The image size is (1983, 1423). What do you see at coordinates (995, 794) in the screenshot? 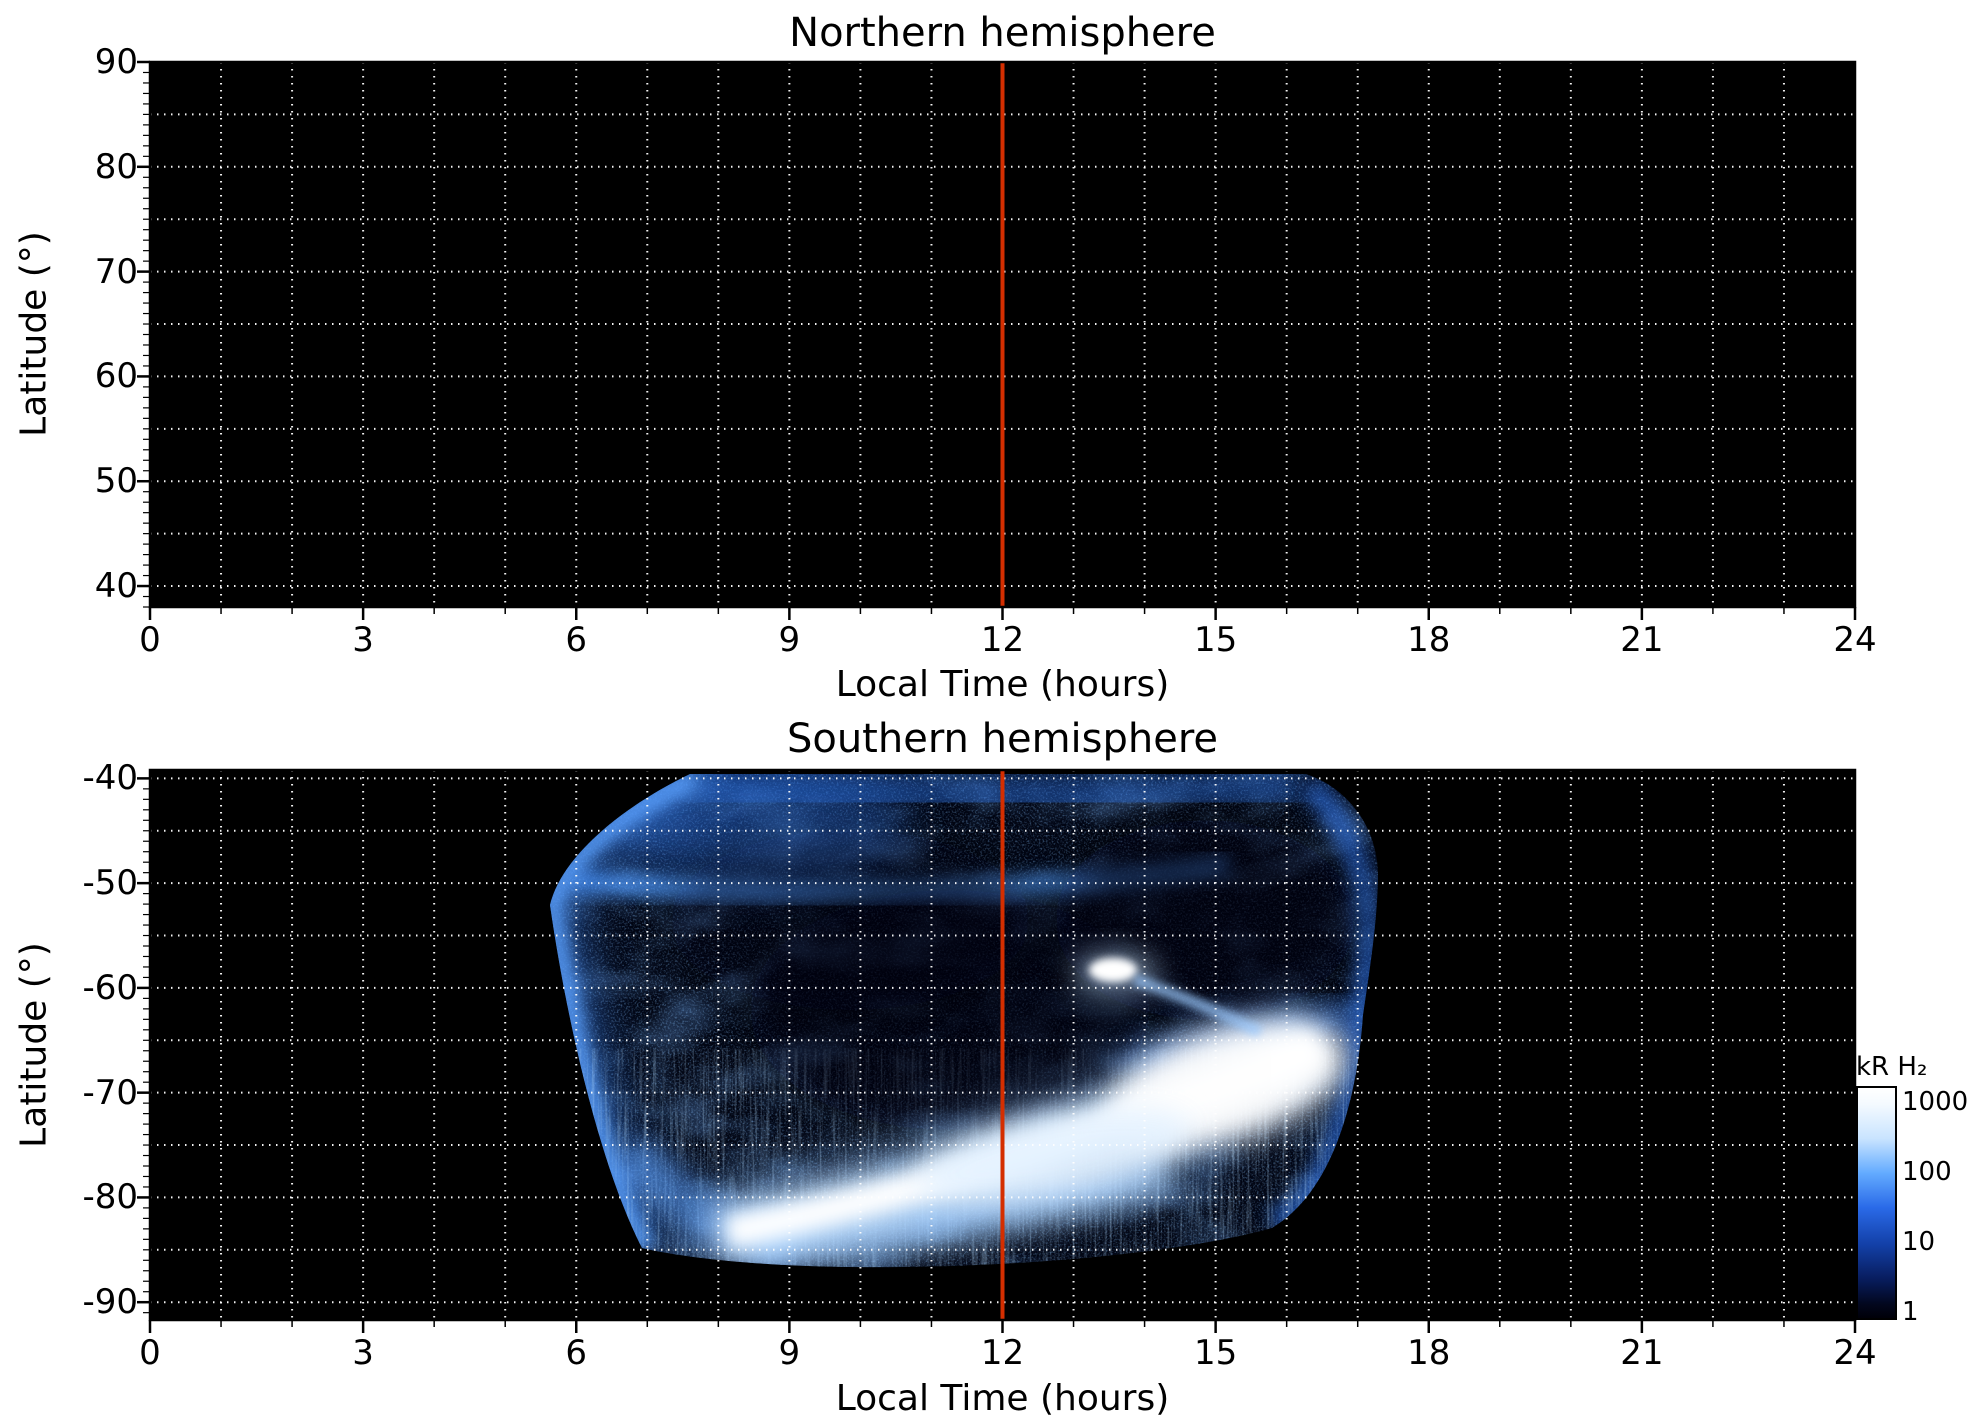
I see `top-edge-glow` at bounding box center [995, 794].